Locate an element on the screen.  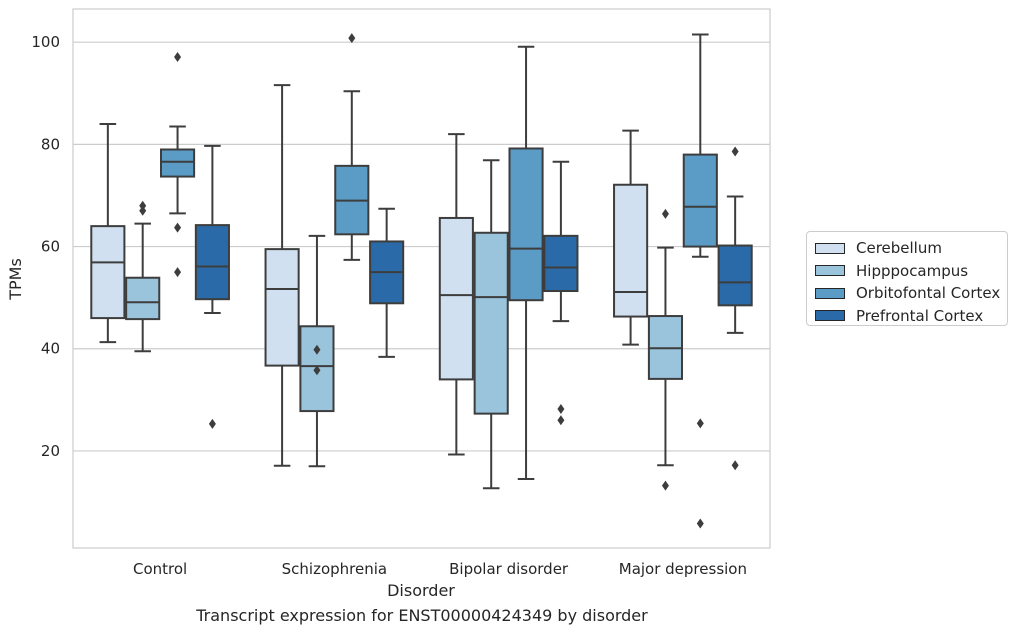
legend-item: Hipppocampus is located at coordinates (911, 271).